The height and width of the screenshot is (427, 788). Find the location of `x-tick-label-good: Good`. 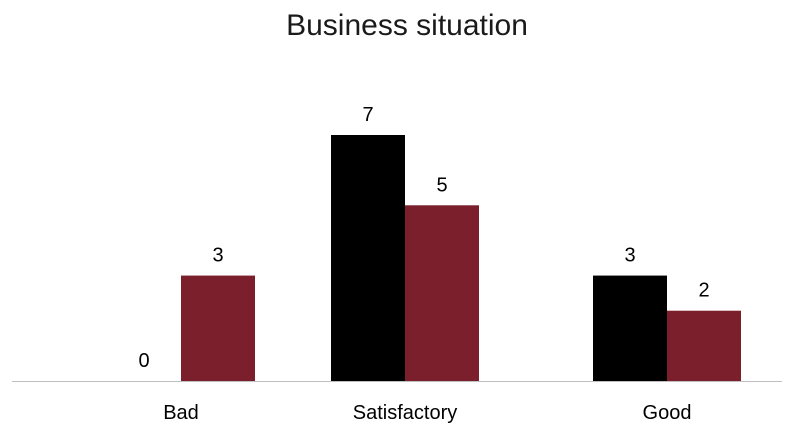

x-tick-label-good: Good is located at coordinates (667, 413).